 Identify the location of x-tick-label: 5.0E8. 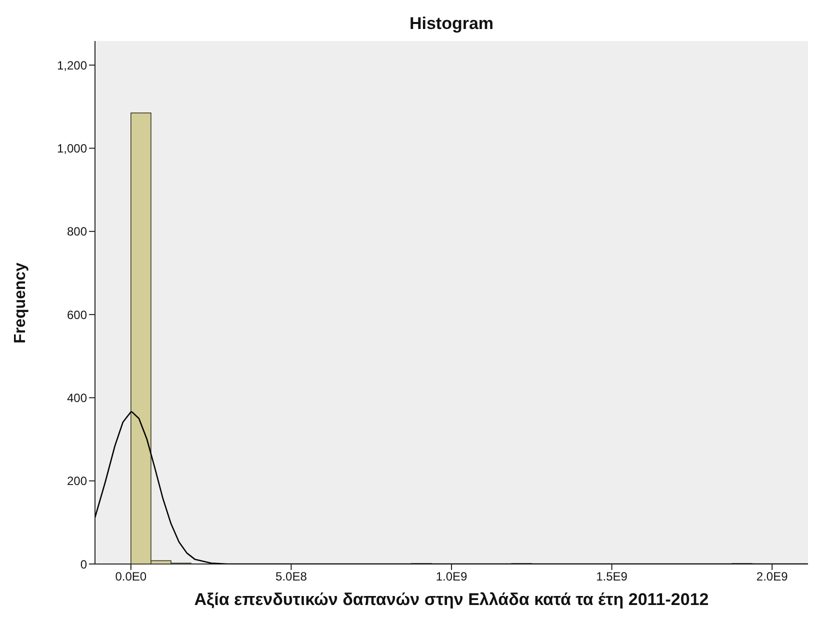
(292, 577).